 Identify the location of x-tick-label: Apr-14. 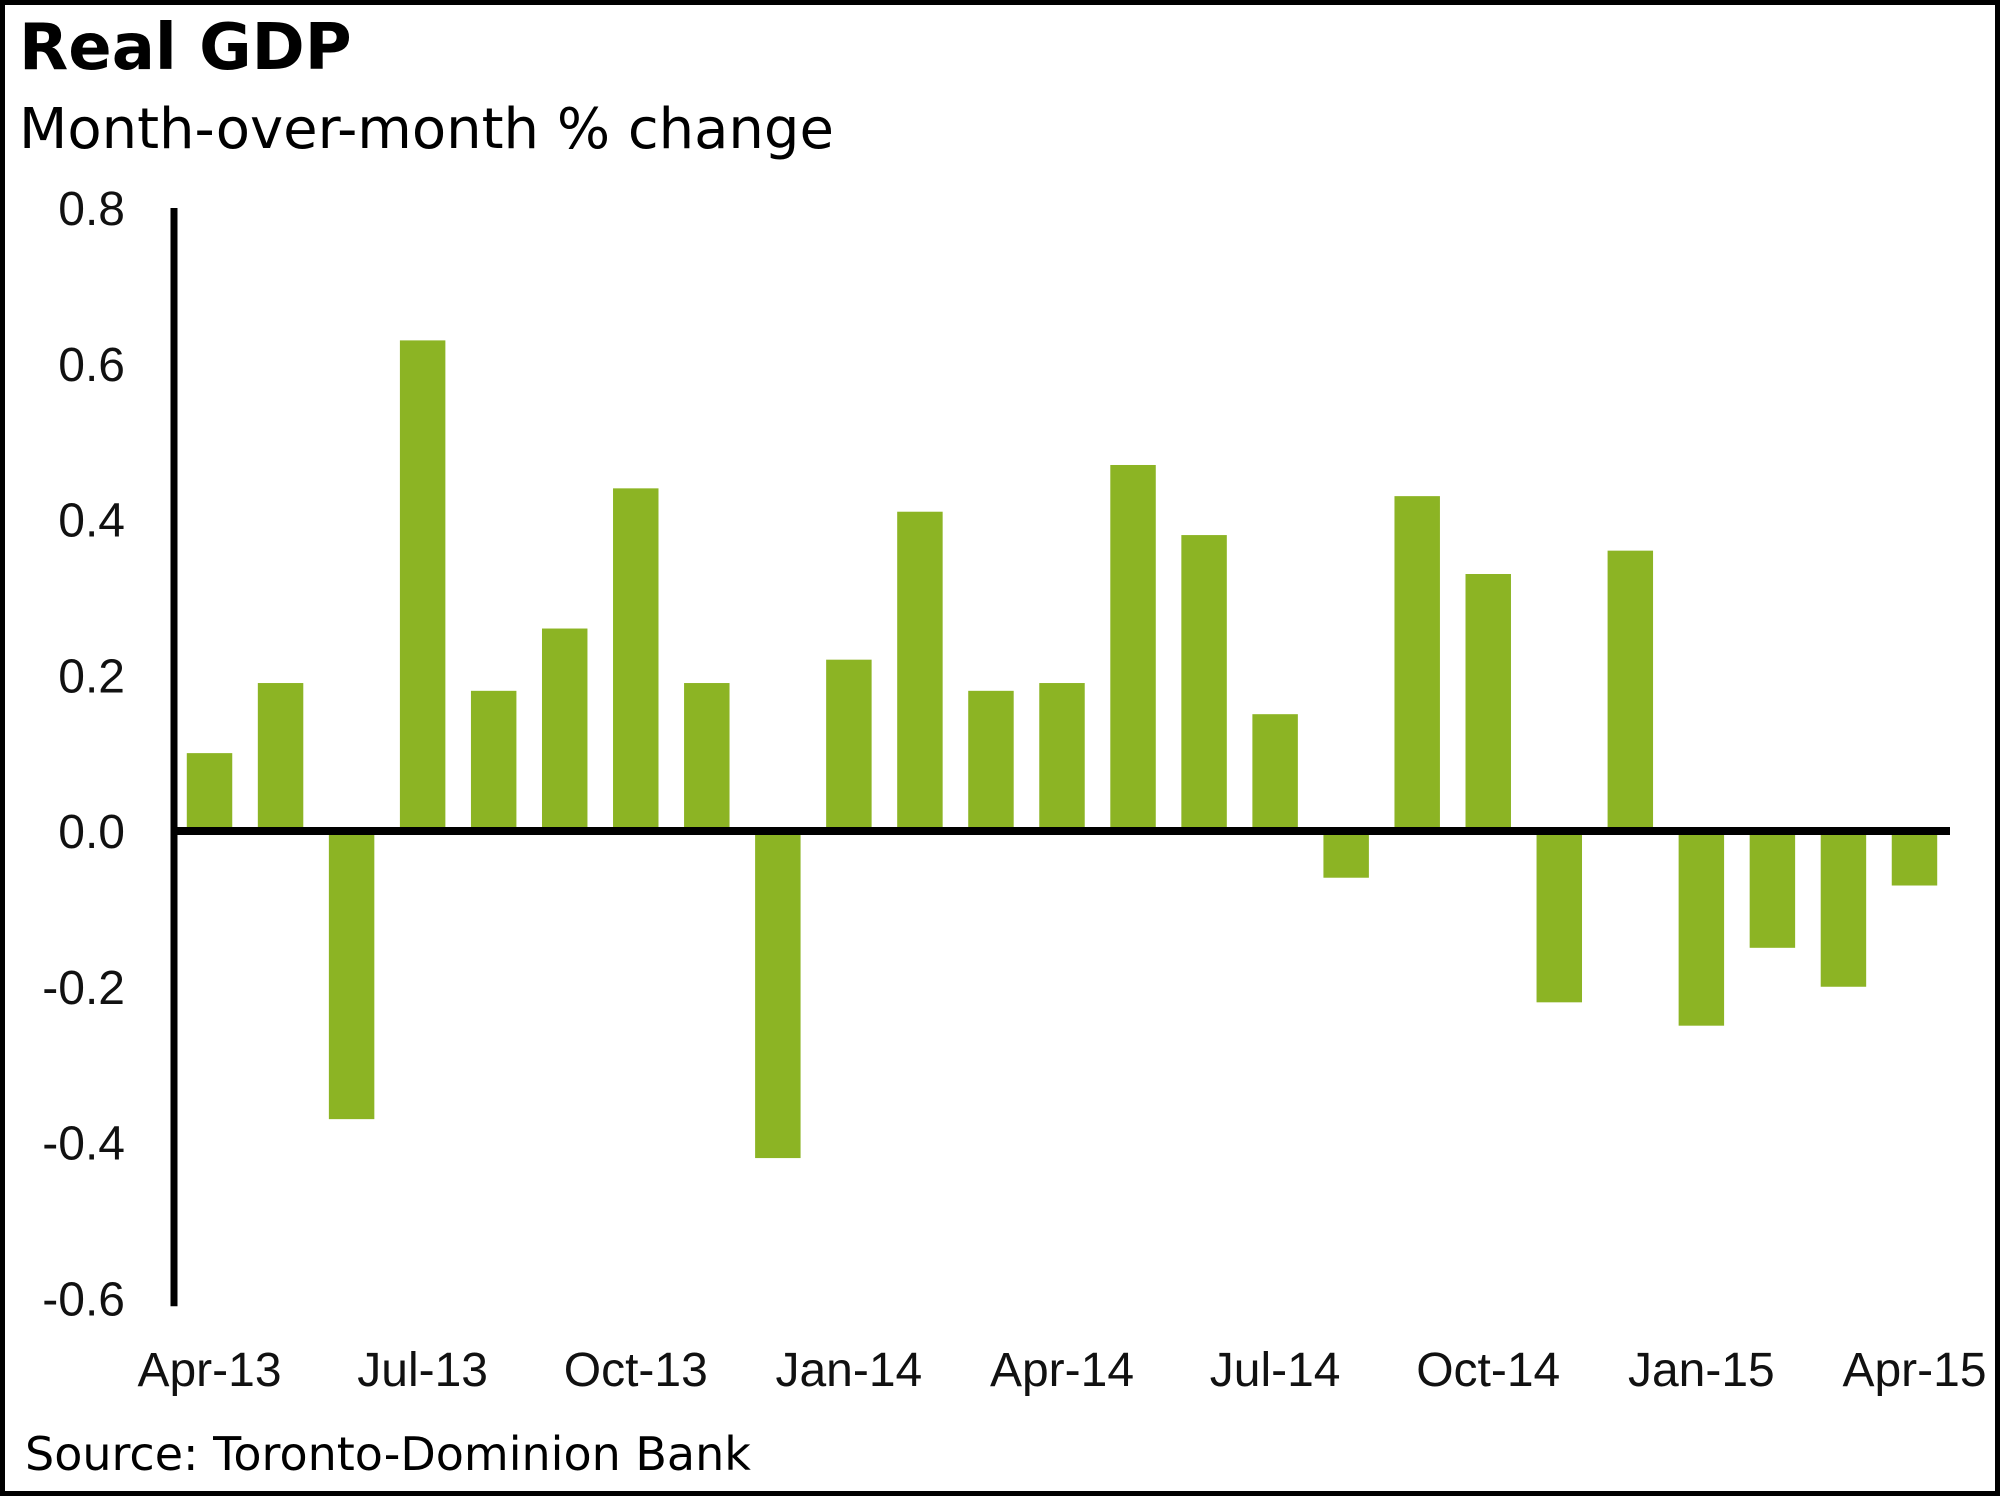
(1062, 1370).